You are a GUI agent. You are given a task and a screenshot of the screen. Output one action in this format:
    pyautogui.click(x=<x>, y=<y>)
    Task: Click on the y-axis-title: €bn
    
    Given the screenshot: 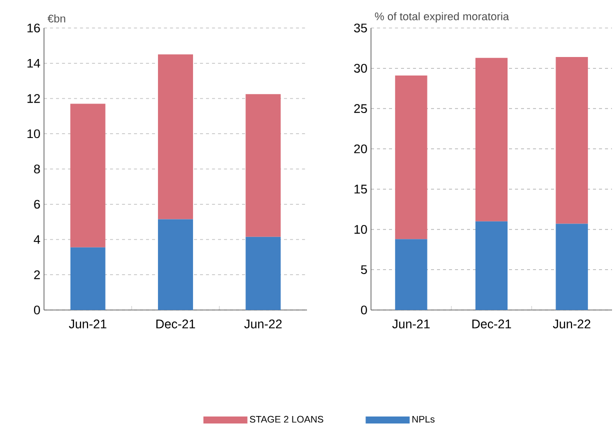 What is the action you would take?
    pyautogui.click(x=57, y=18)
    